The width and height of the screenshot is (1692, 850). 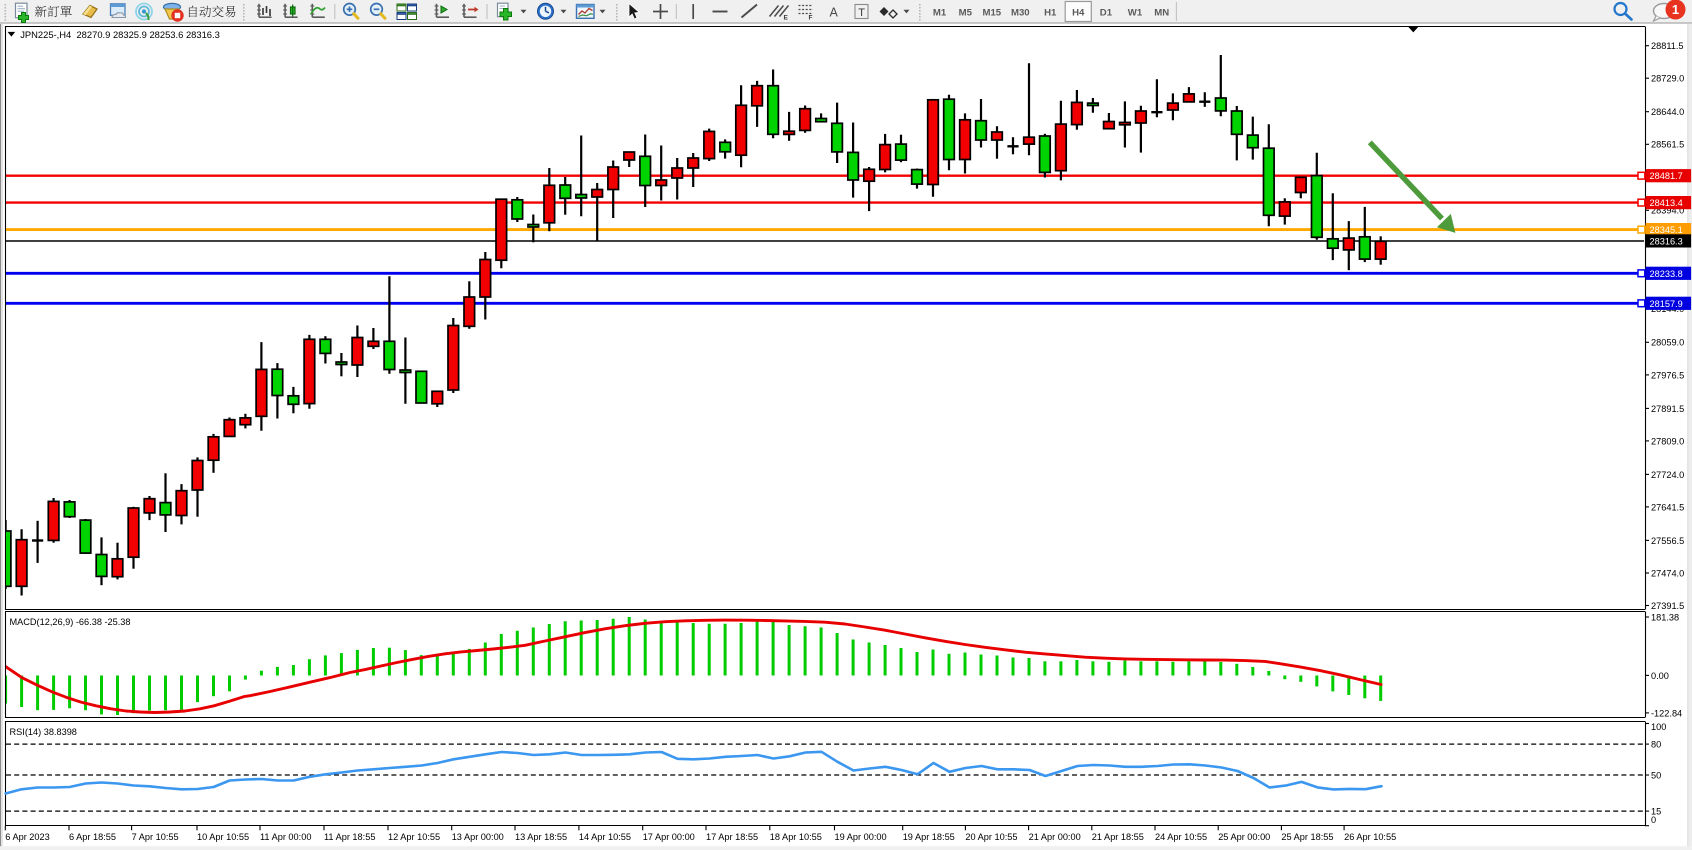 I want to click on svg-text: F, so click(x=811, y=18).